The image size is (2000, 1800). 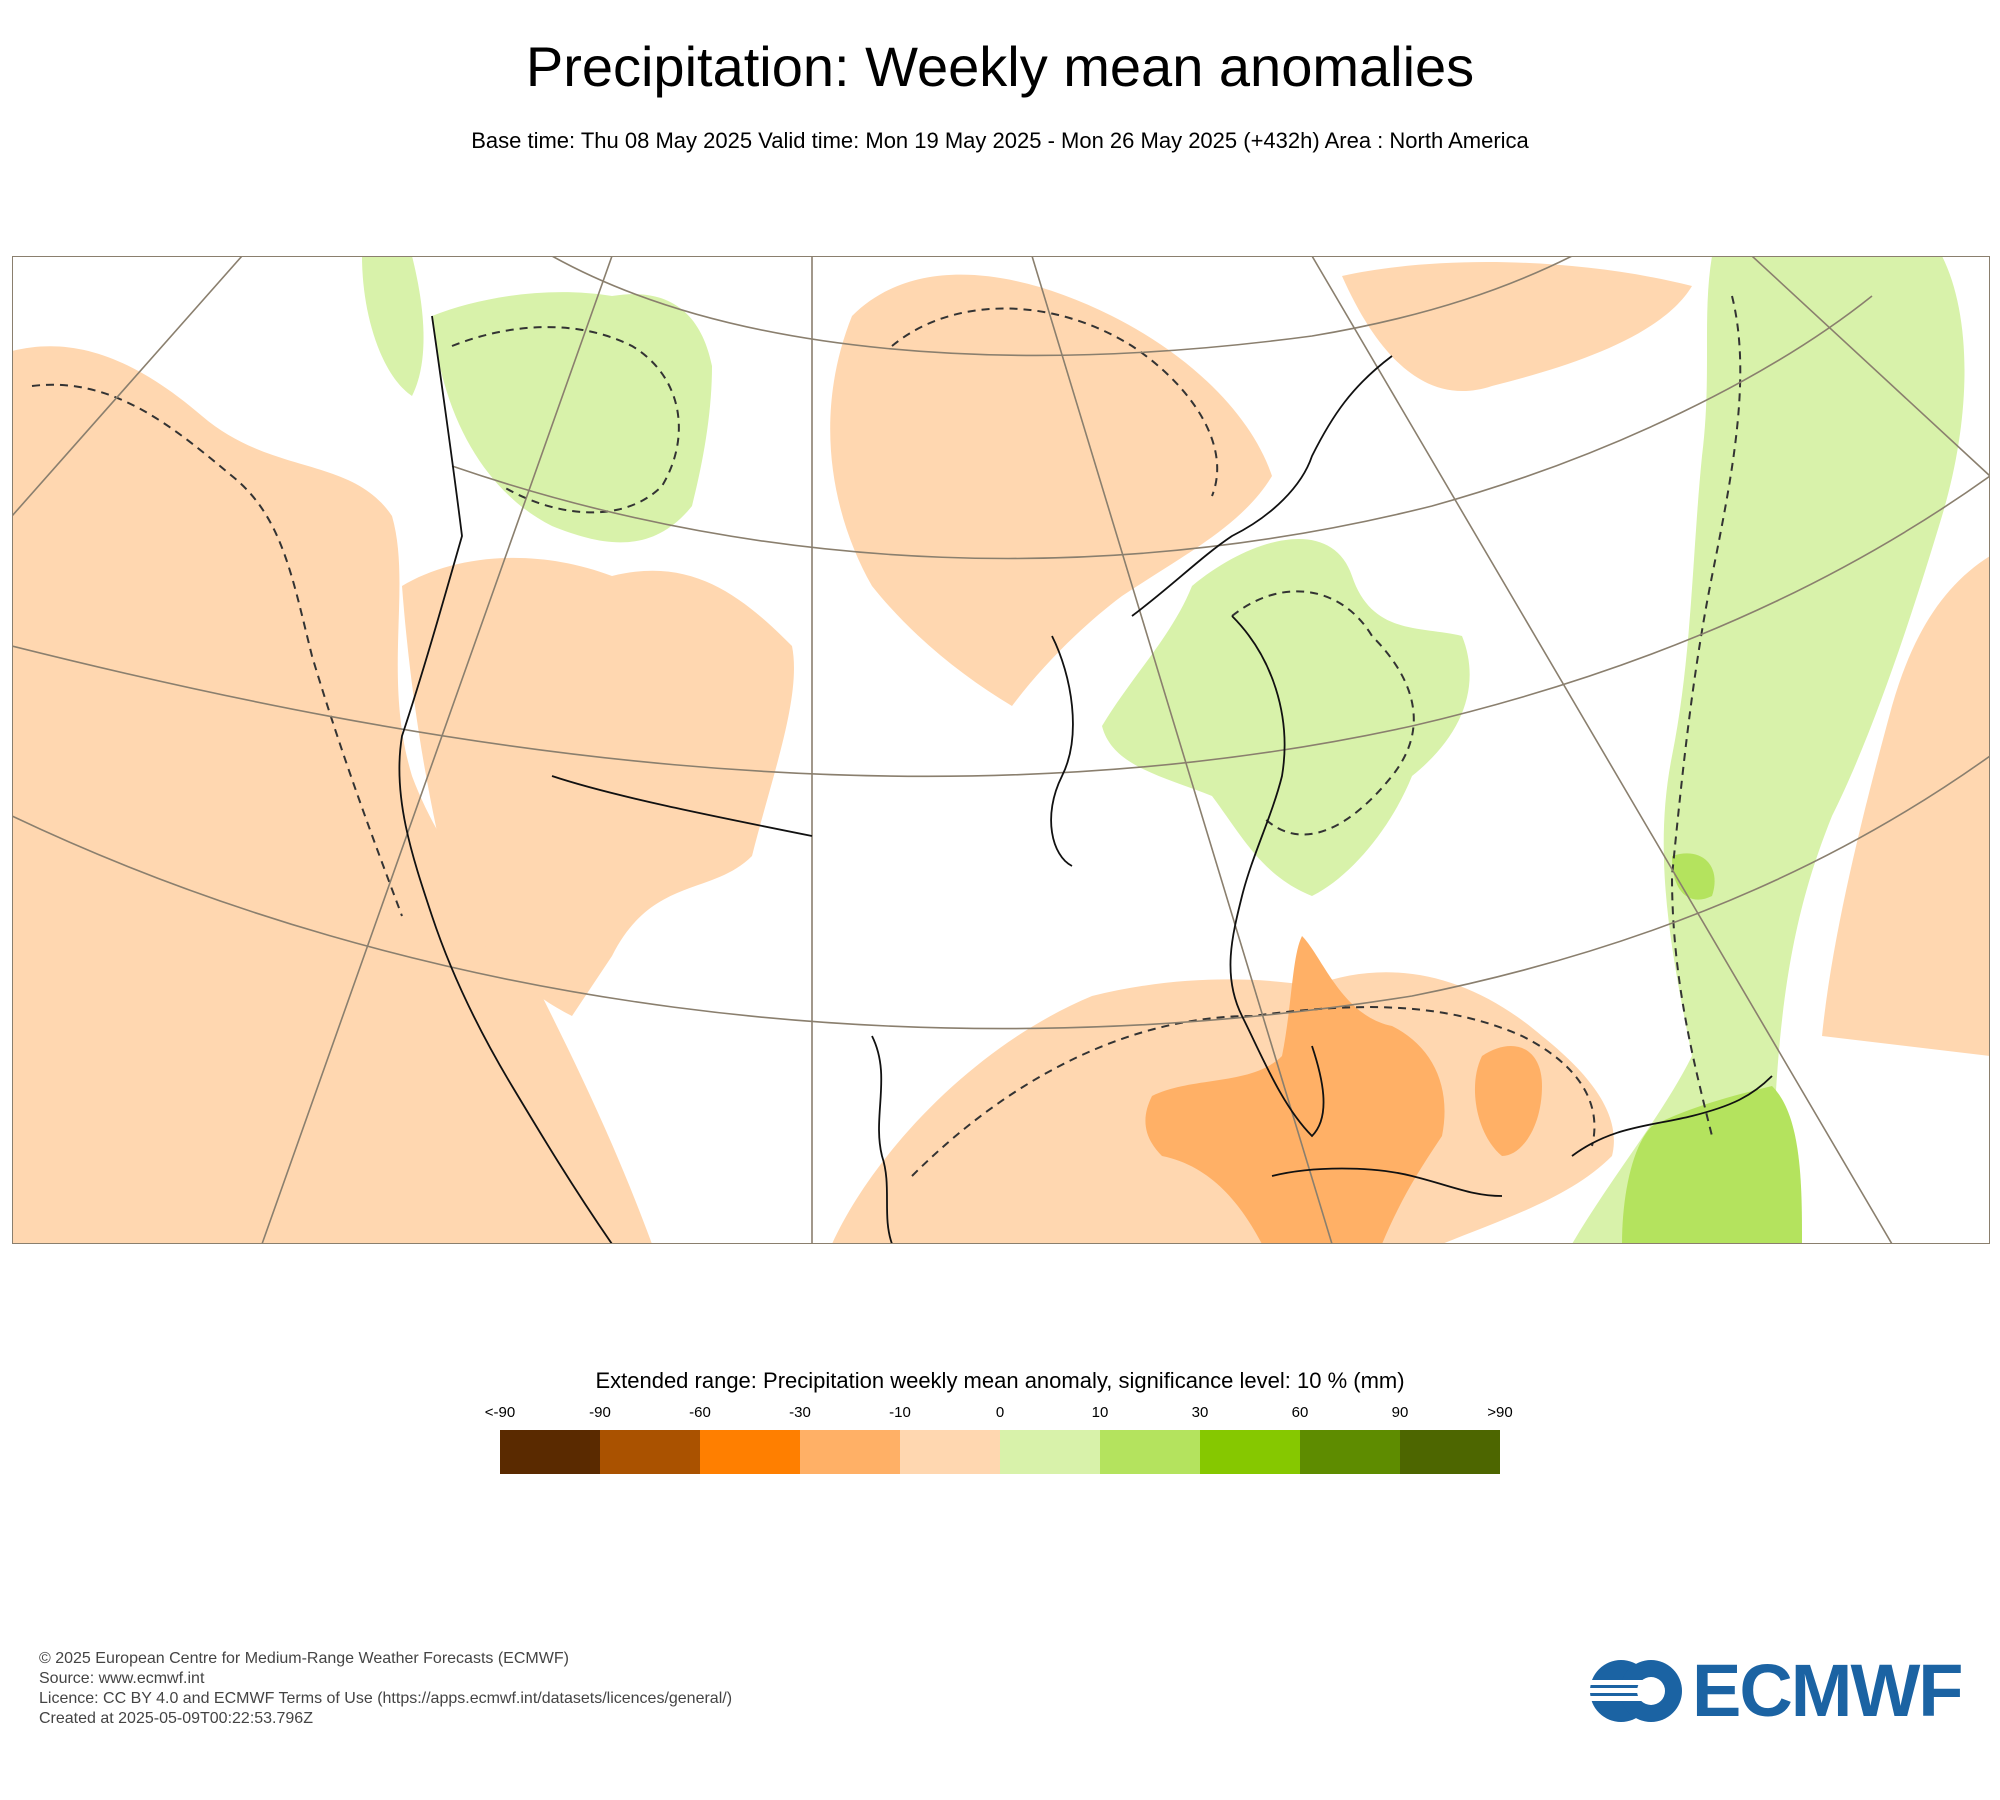 I want to click on legend-tick: -30, so click(x=800, y=1412).